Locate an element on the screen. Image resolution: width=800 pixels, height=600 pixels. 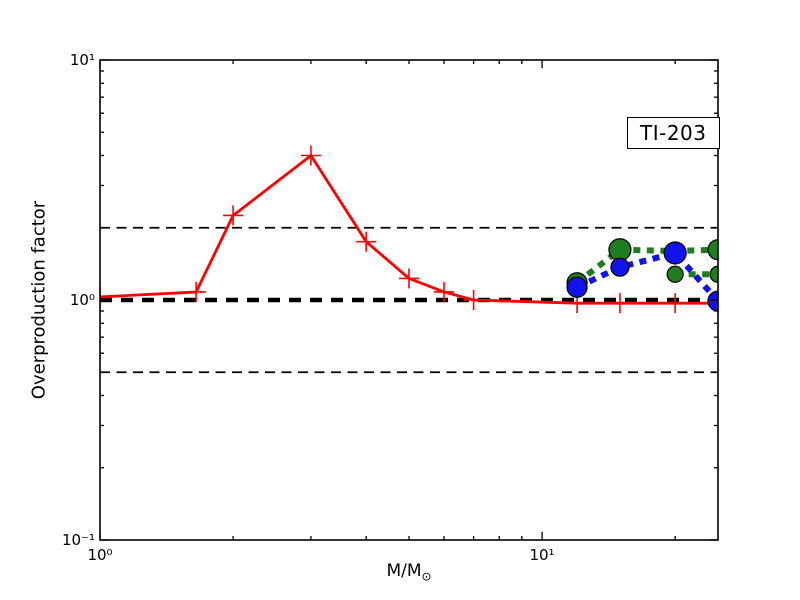
y-tick-label-1: 10⁰ is located at coordinates (82, 300).